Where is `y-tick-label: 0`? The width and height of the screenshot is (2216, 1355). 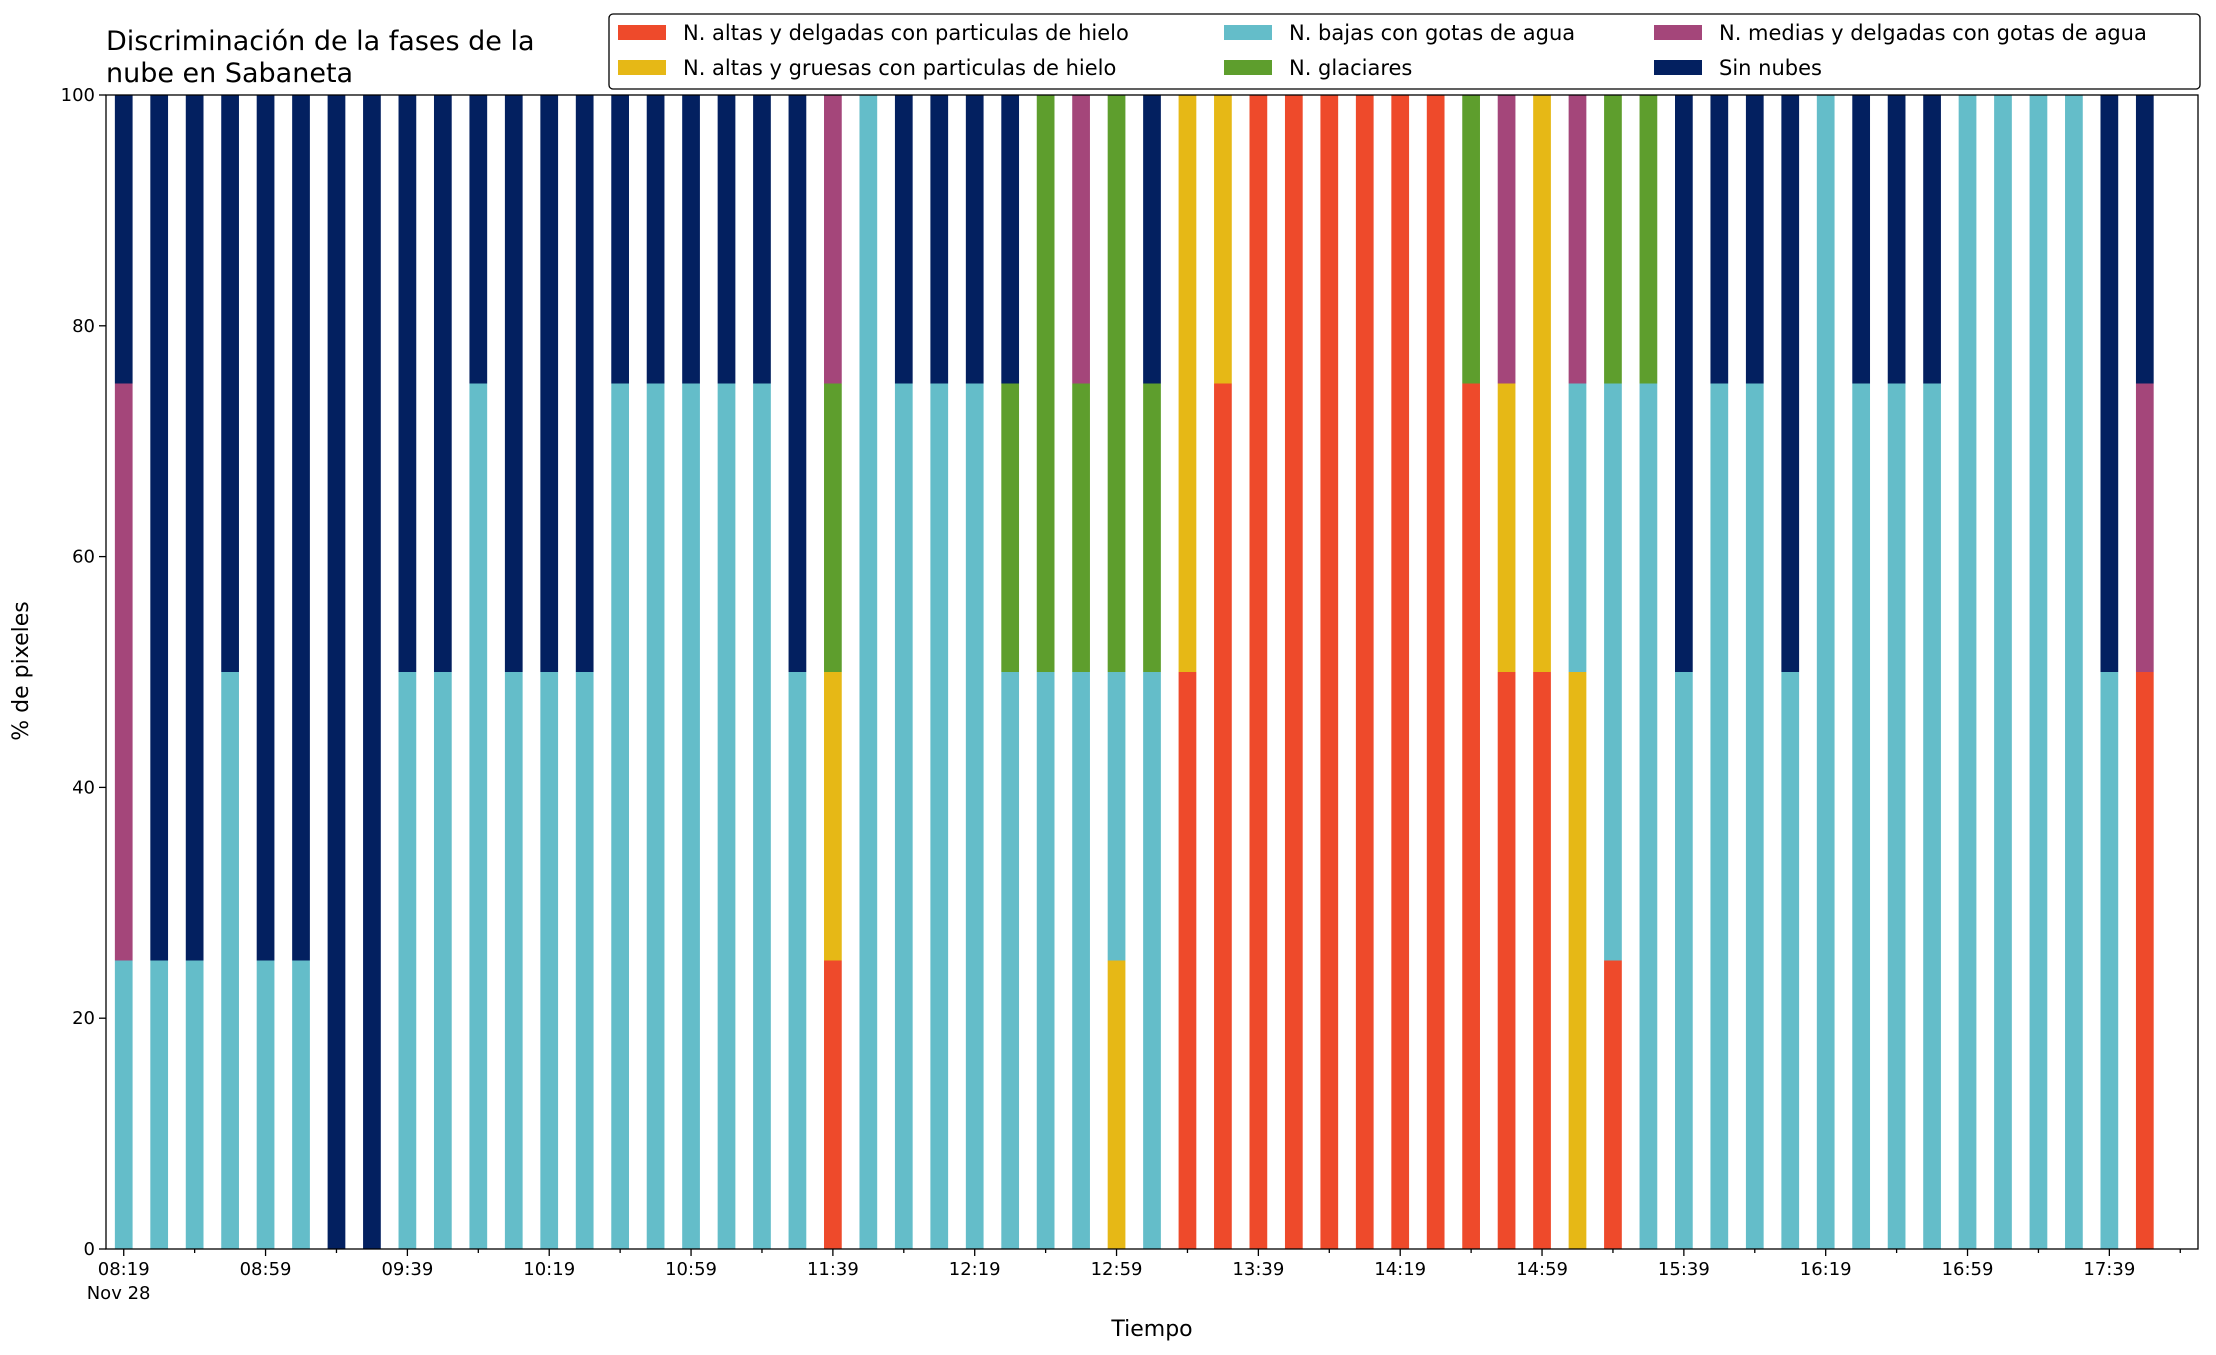
y-tick-label: 0 is located at coordinates (89, 1249).